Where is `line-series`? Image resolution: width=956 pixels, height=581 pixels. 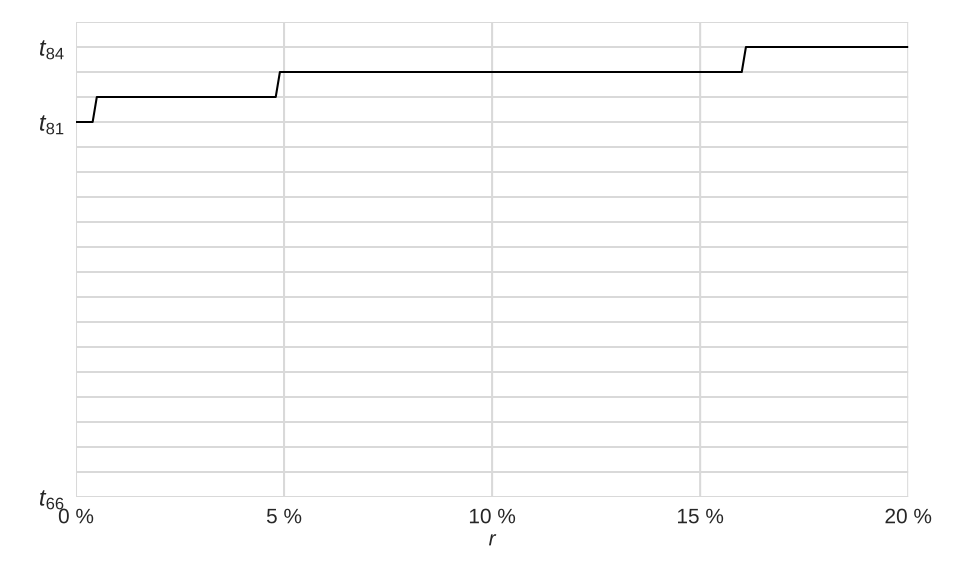 line-series is located at coordinates (492, 85).